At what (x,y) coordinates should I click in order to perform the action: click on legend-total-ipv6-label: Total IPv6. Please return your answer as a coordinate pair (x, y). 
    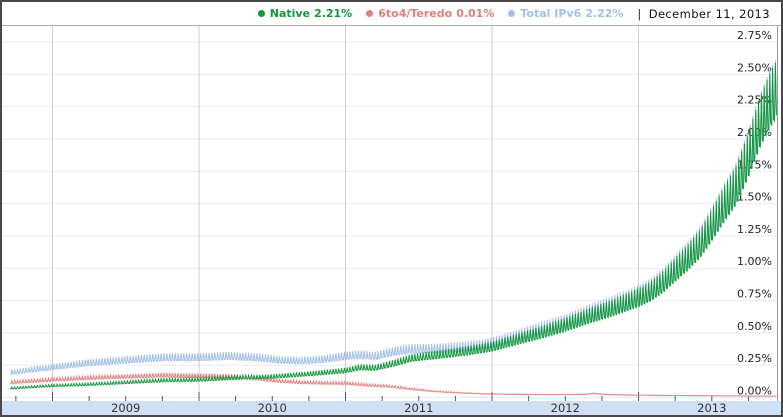
    Looking at the image, I should click on (551, 13).